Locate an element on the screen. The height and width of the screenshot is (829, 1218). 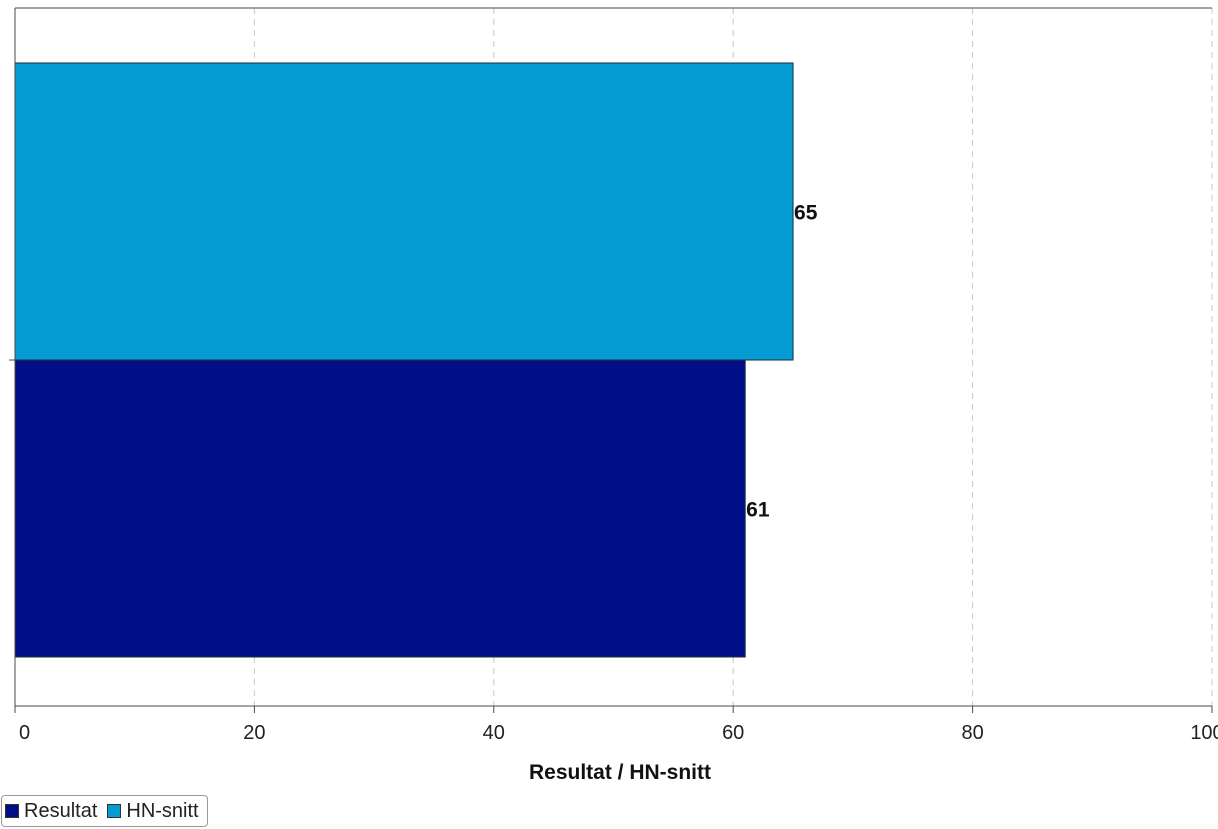
chart-legend: Resultat HN-snitt is located at coordinates (104, 811).